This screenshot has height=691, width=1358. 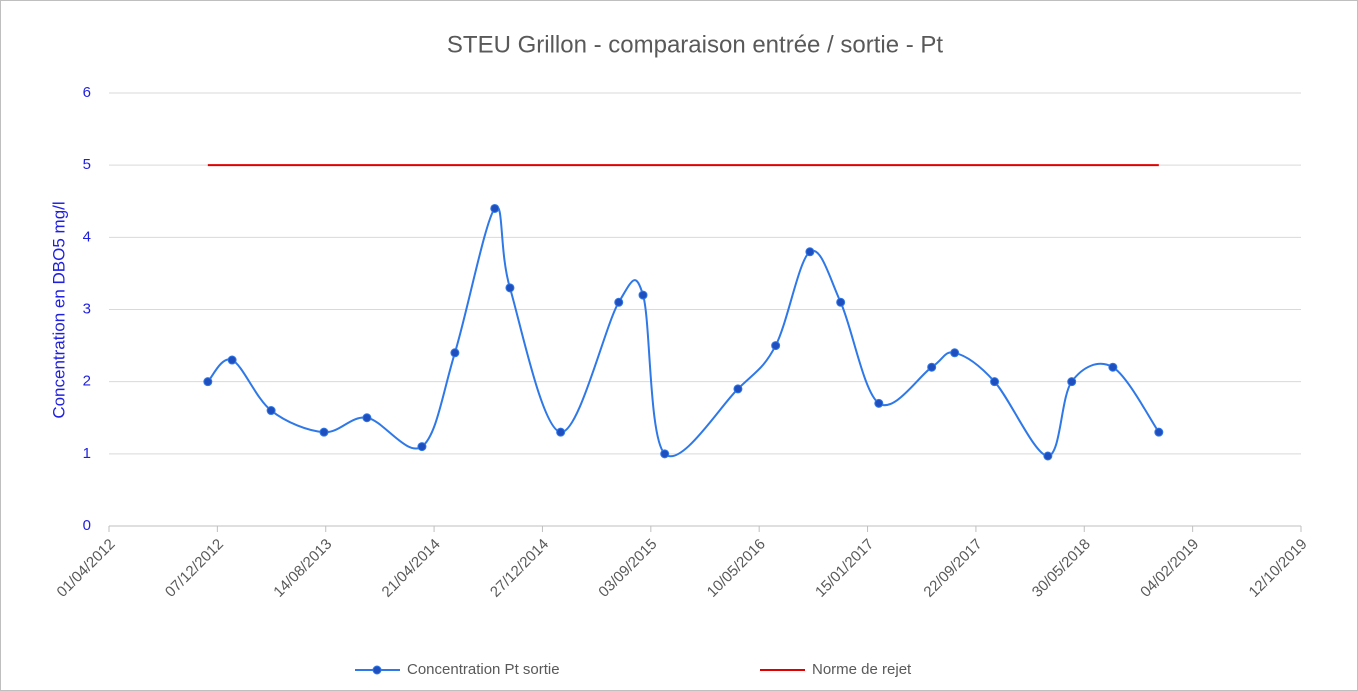 I want to click on y-tick-label: 5, so click(x=87, y=164).